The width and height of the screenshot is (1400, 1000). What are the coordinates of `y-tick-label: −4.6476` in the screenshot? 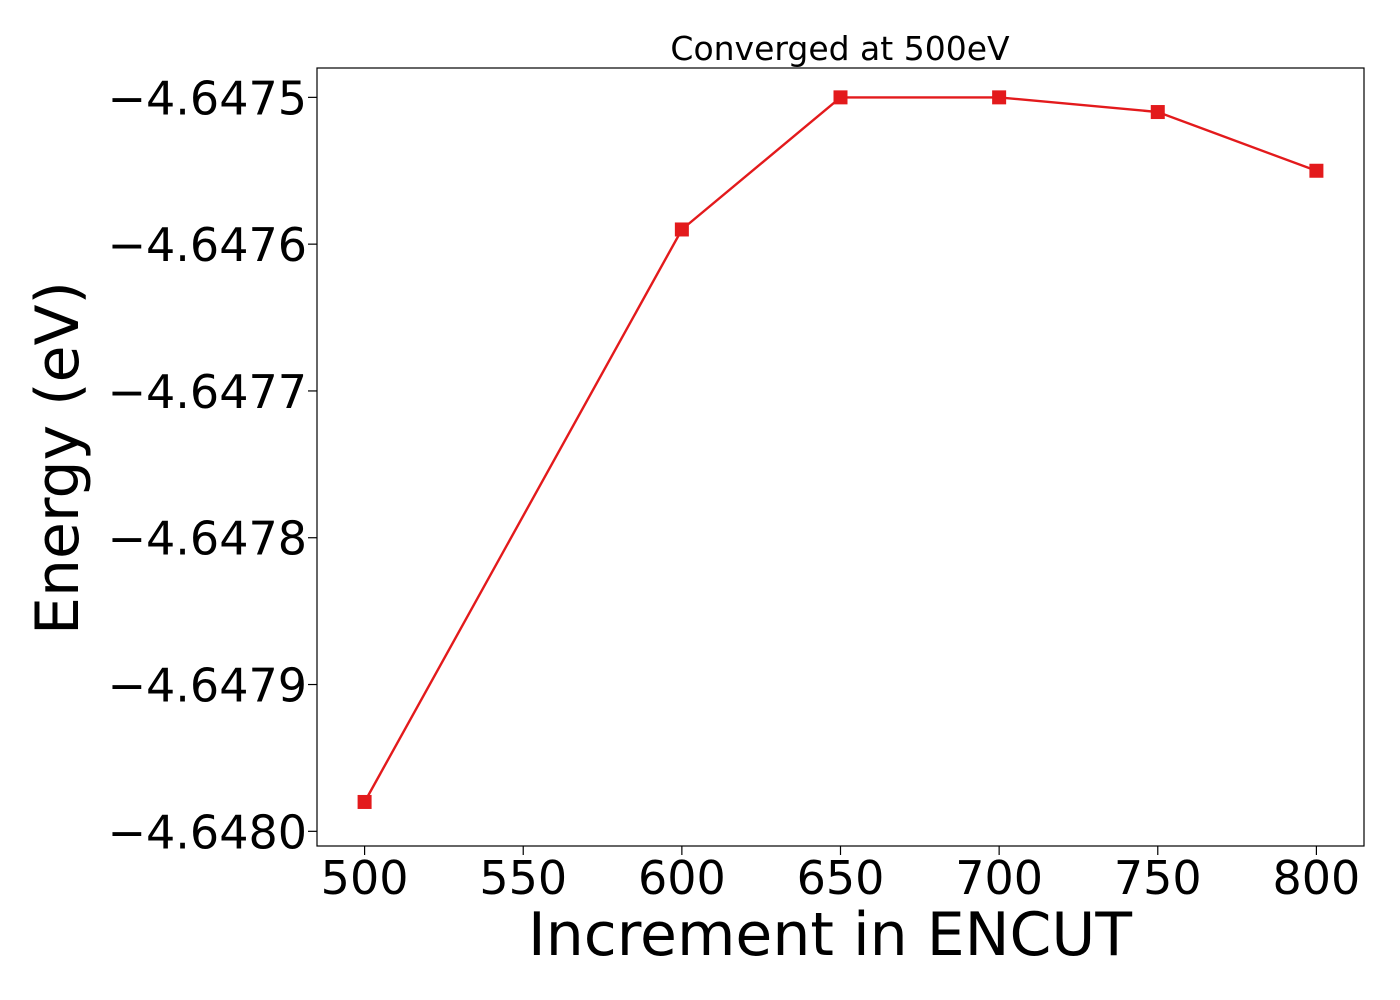 It's located at (208, 245).